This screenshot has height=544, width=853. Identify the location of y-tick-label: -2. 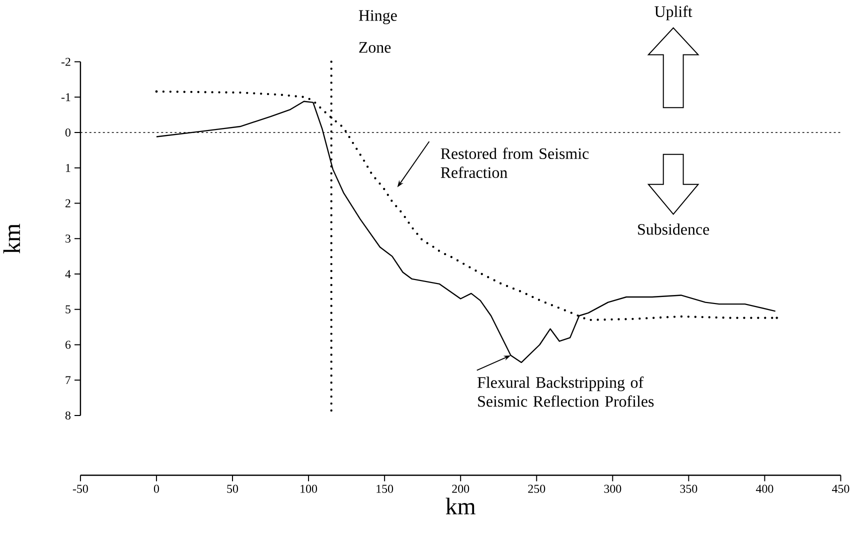
(65, 62).